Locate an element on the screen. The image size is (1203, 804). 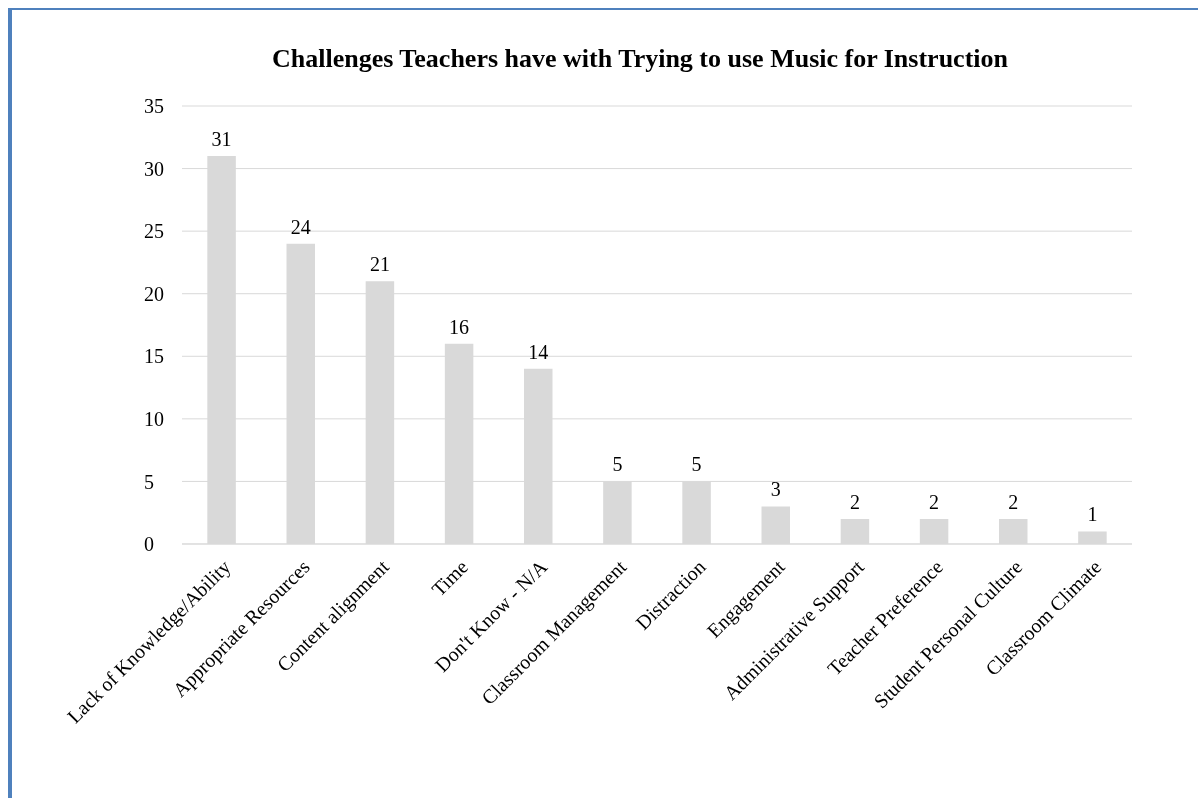
y-tick-label: 10 is located at coordinates (154, 418).